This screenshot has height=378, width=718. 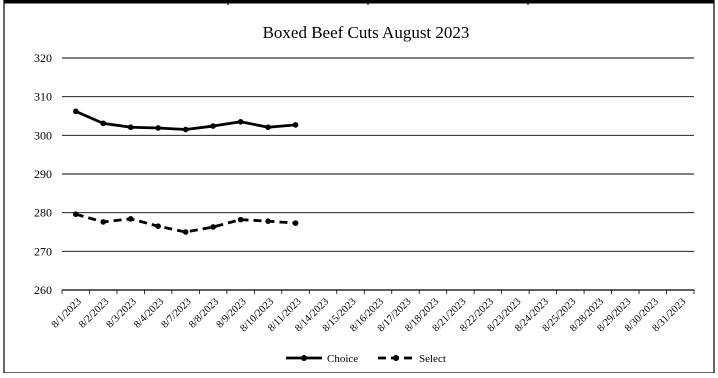 What do you see at coordinates (342, 359) in the screenshot?
I see `legend-label-choice: Choice` at bounding box center [342, 359].